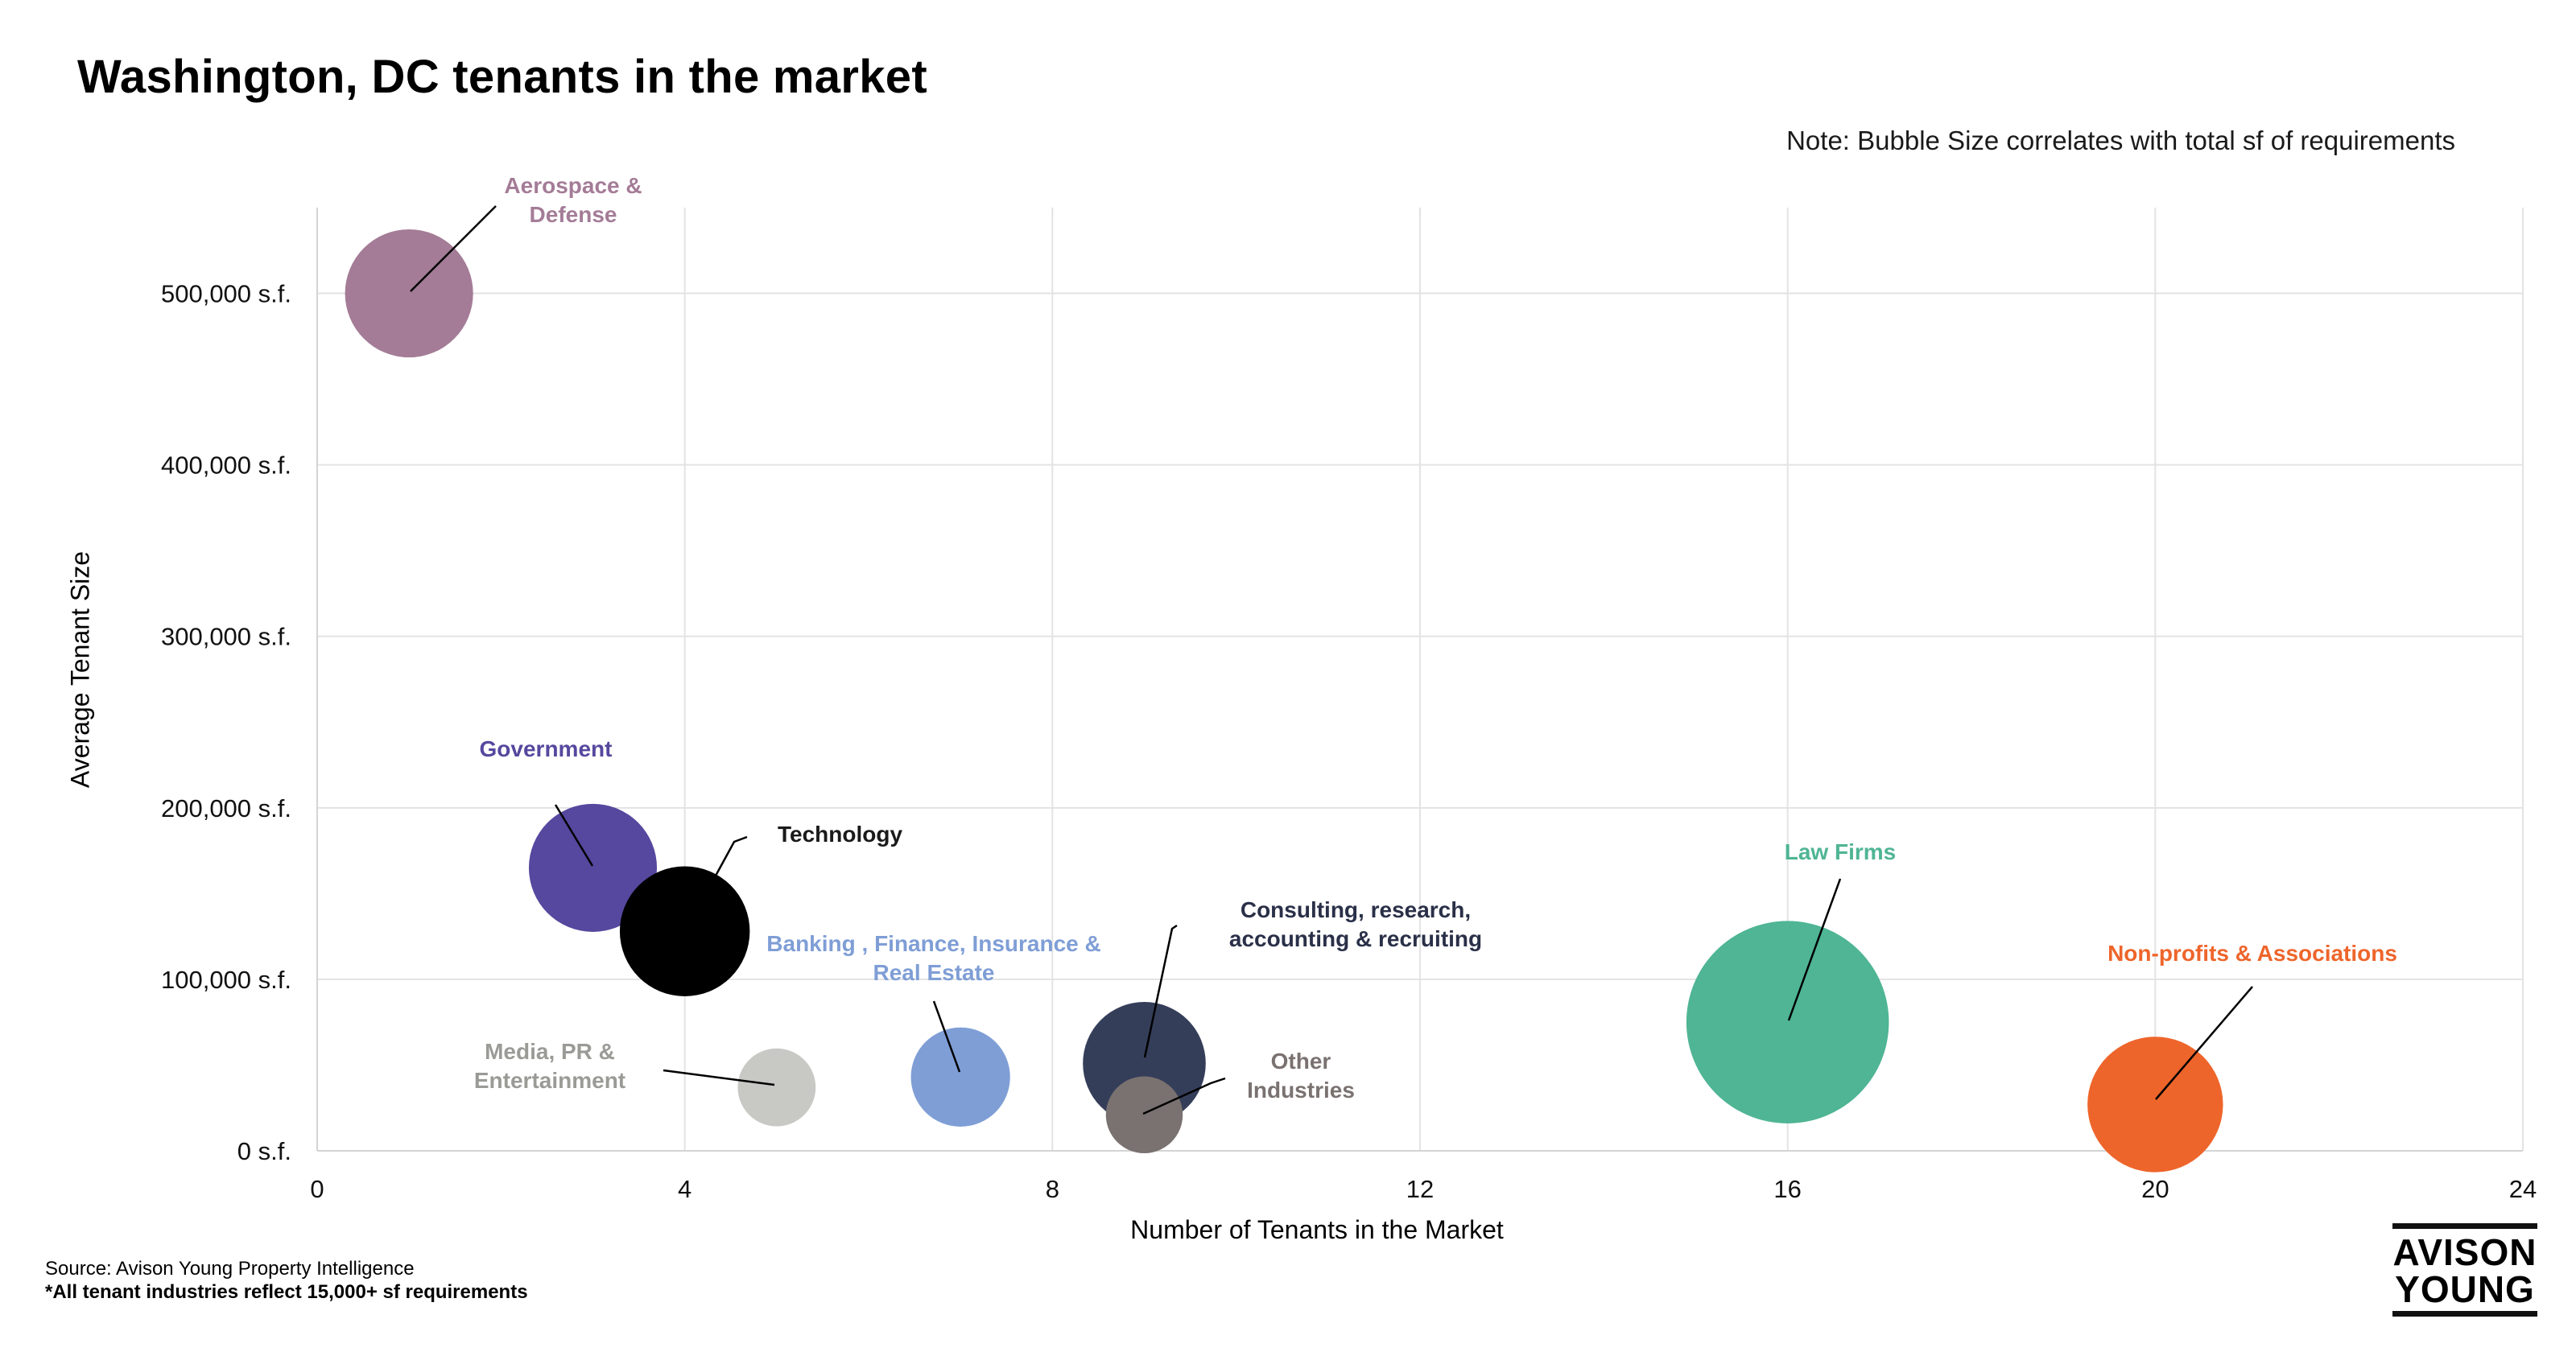 This screenshot has height=1352, width=2576. I want to click on y-tick-label: 400,000 s.f., so click(226, 465).